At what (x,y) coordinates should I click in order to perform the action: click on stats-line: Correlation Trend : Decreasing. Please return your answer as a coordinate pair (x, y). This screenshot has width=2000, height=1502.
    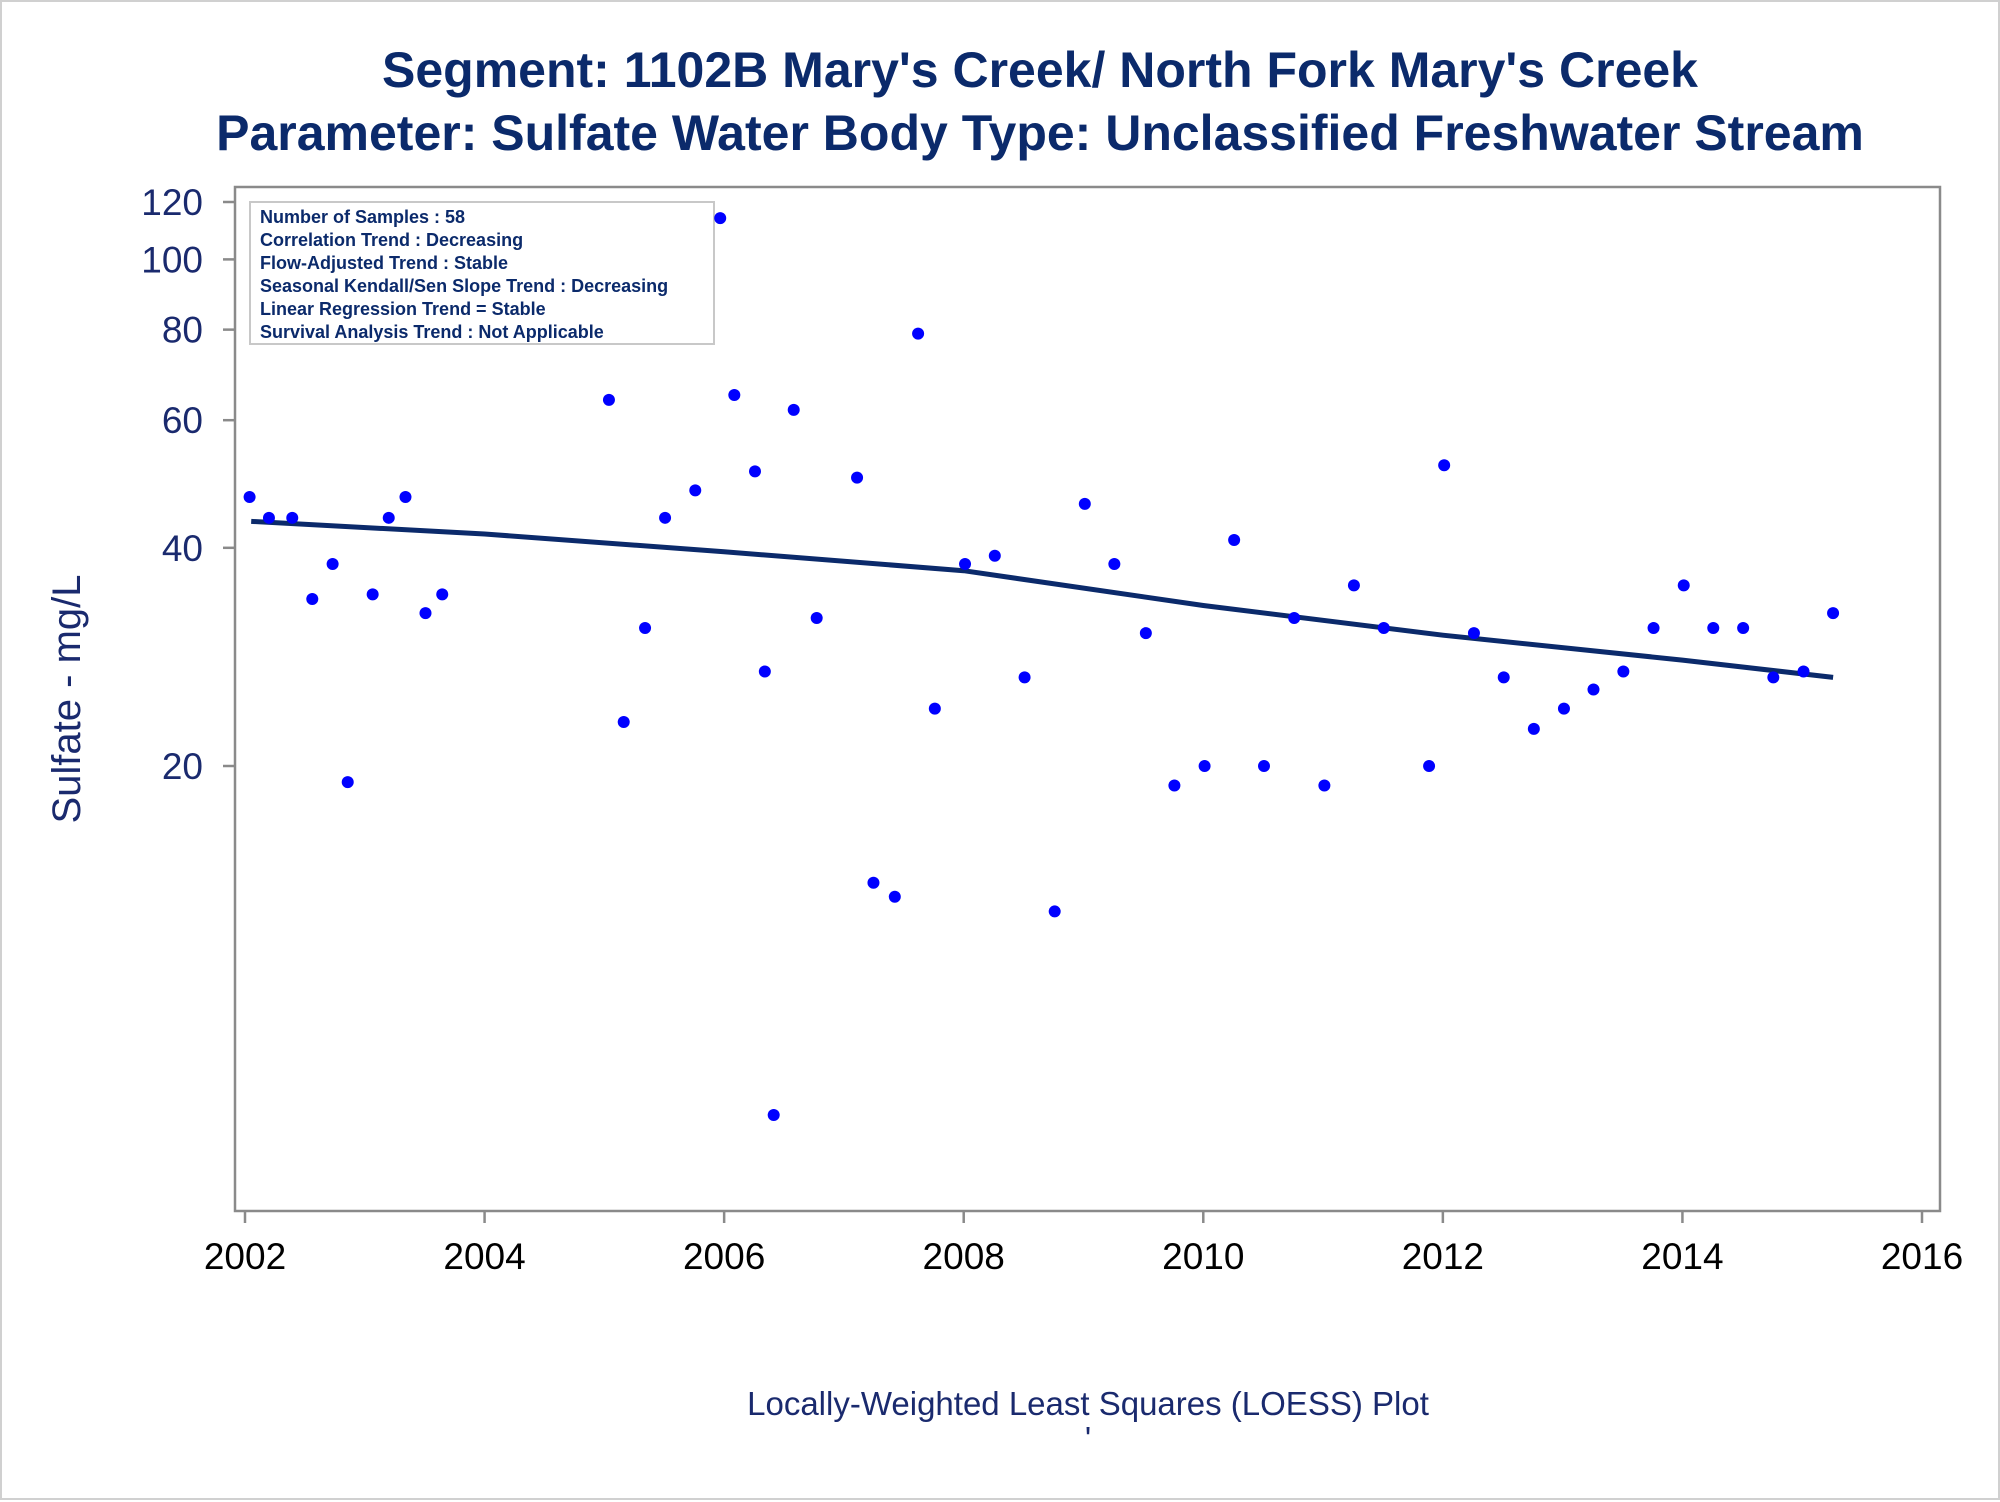
    Looking at the image, I should click on (391, 240).